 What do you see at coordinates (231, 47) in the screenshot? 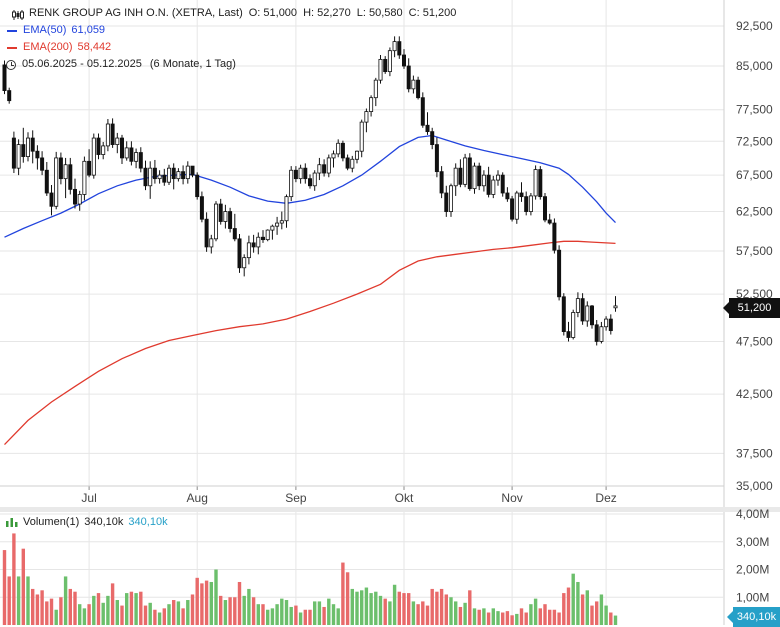
I see `ema200-legend: EMA(200) 58,442` at bounding box center [231, 47].